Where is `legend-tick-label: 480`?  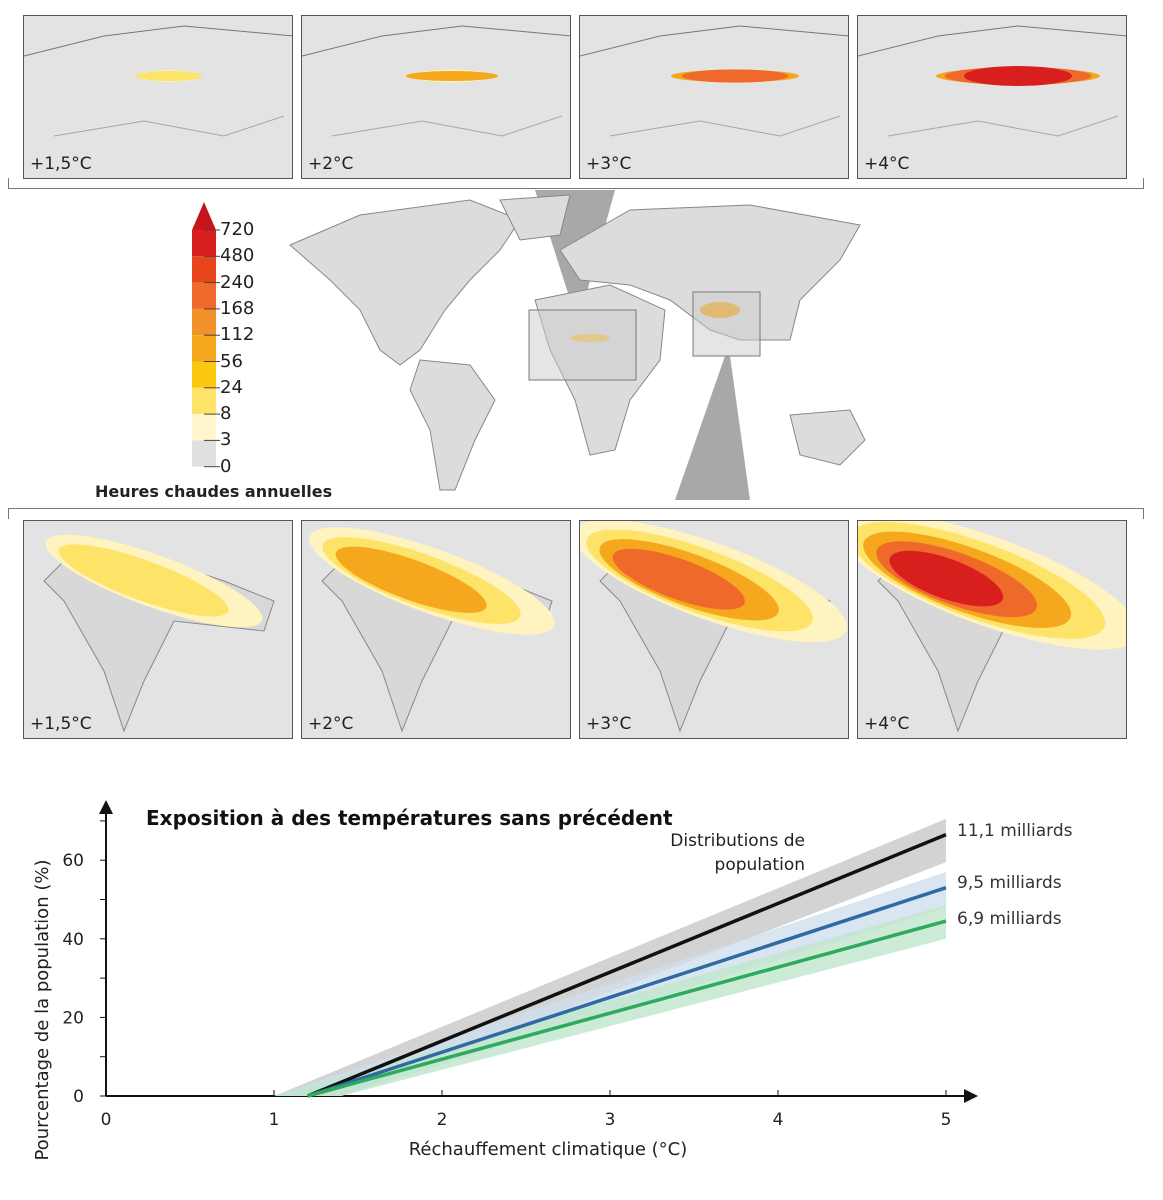 legend-tick-label: 480 is located at coordinates (237, 256).